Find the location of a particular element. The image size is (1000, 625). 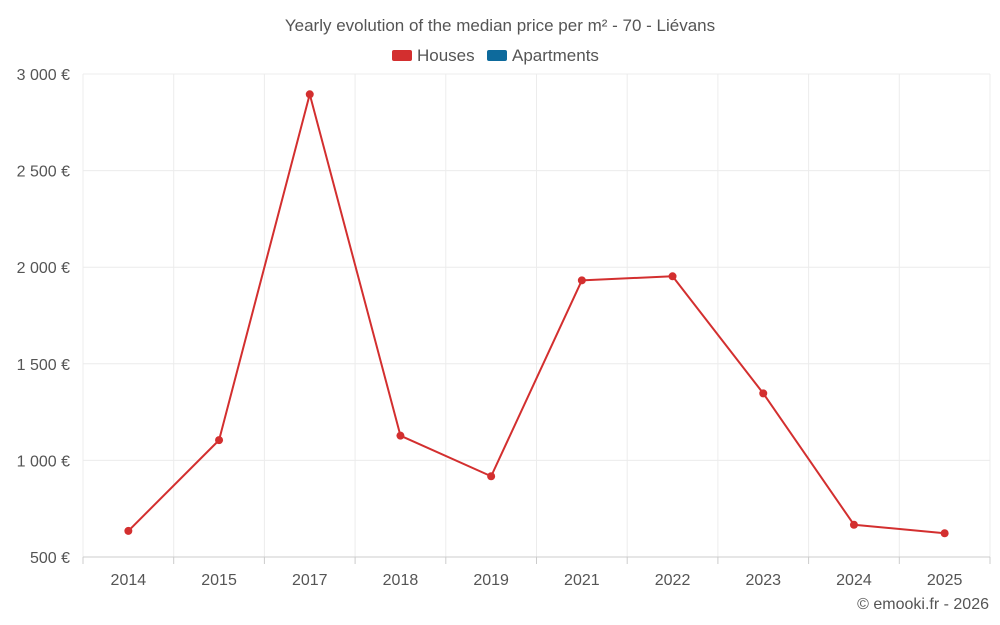

x-axis-labels: 2014 2015 2017 2018 2019 2021 2022 2023 2024 2025 is located at coordinates (537, 580).